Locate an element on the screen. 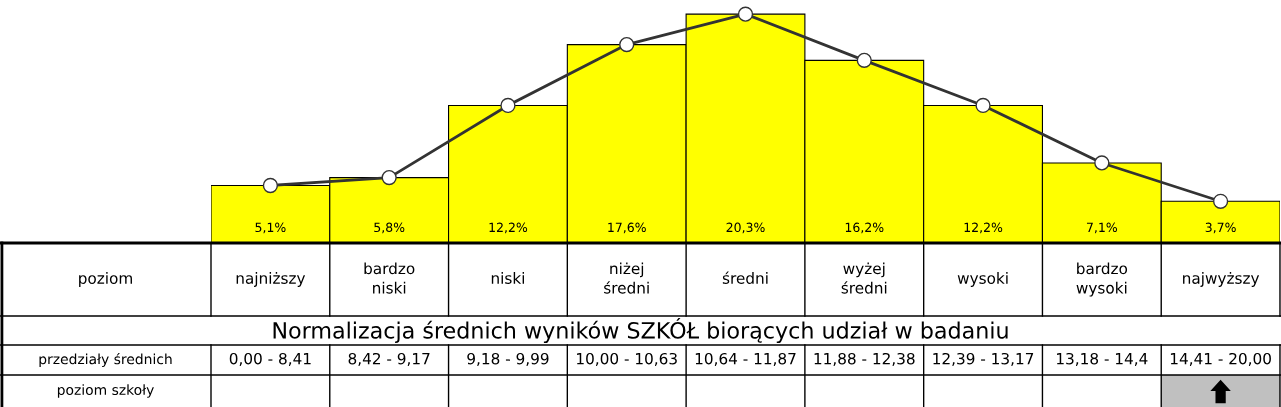  text: 12,39 - 13,17 is located at coordinates (983, 359).